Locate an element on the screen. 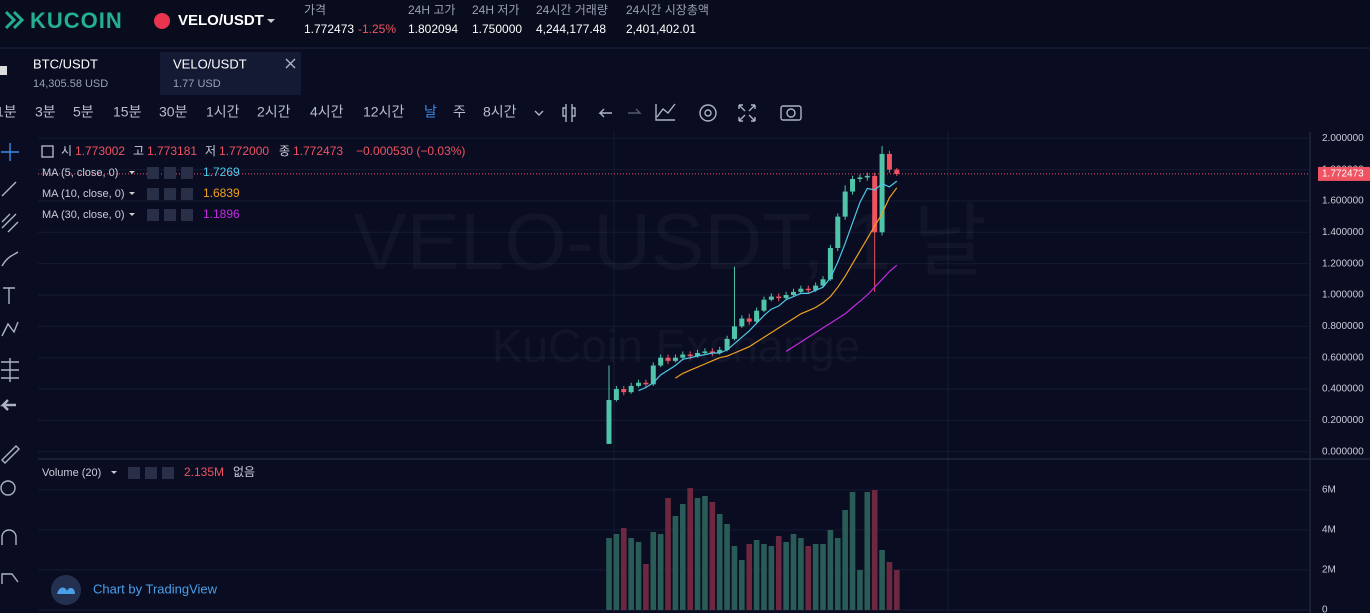  interval: 1분 is located at coordinates (8, 112).